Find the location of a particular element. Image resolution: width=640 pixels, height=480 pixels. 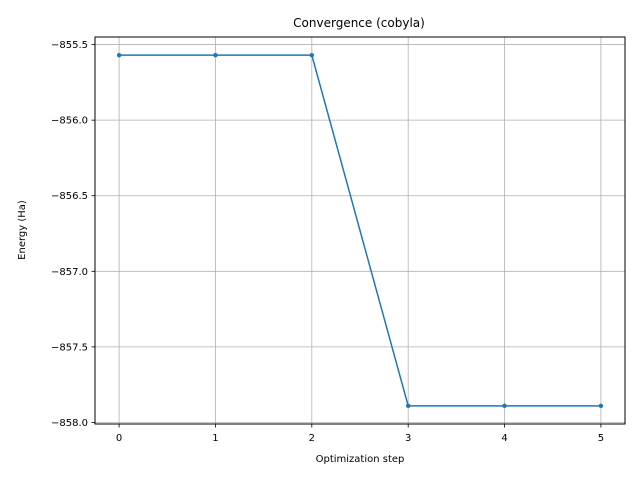

x-tick-label: 1 is located at coordinates (215, 438).